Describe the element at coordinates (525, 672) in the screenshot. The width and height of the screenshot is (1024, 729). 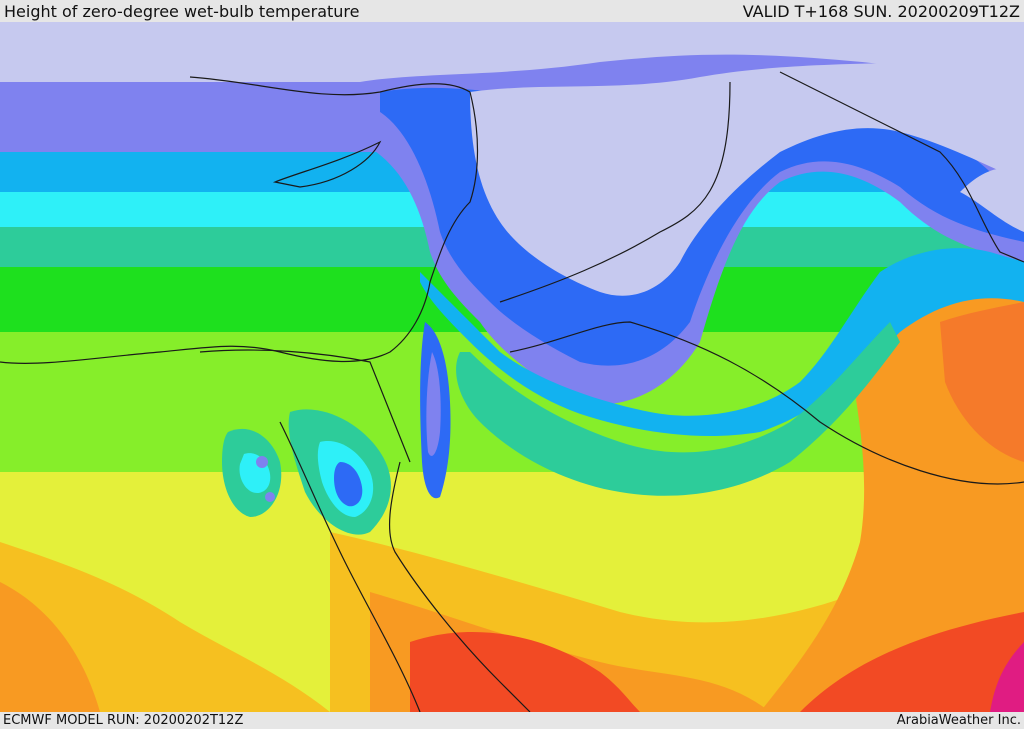
I see `zone-red-south` at that location.